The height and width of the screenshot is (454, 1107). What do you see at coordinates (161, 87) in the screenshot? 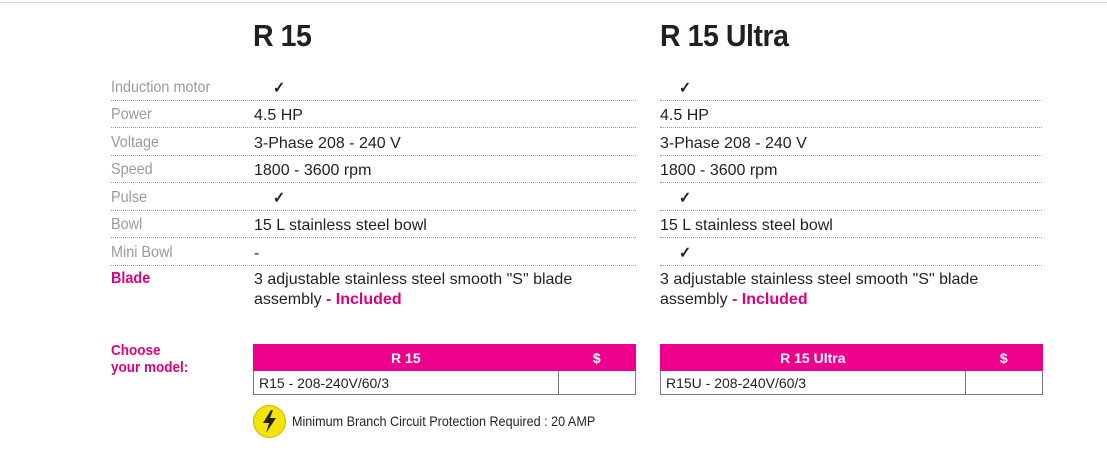
I see `spec-label: Induction motor` at bounding box center [161, 87].